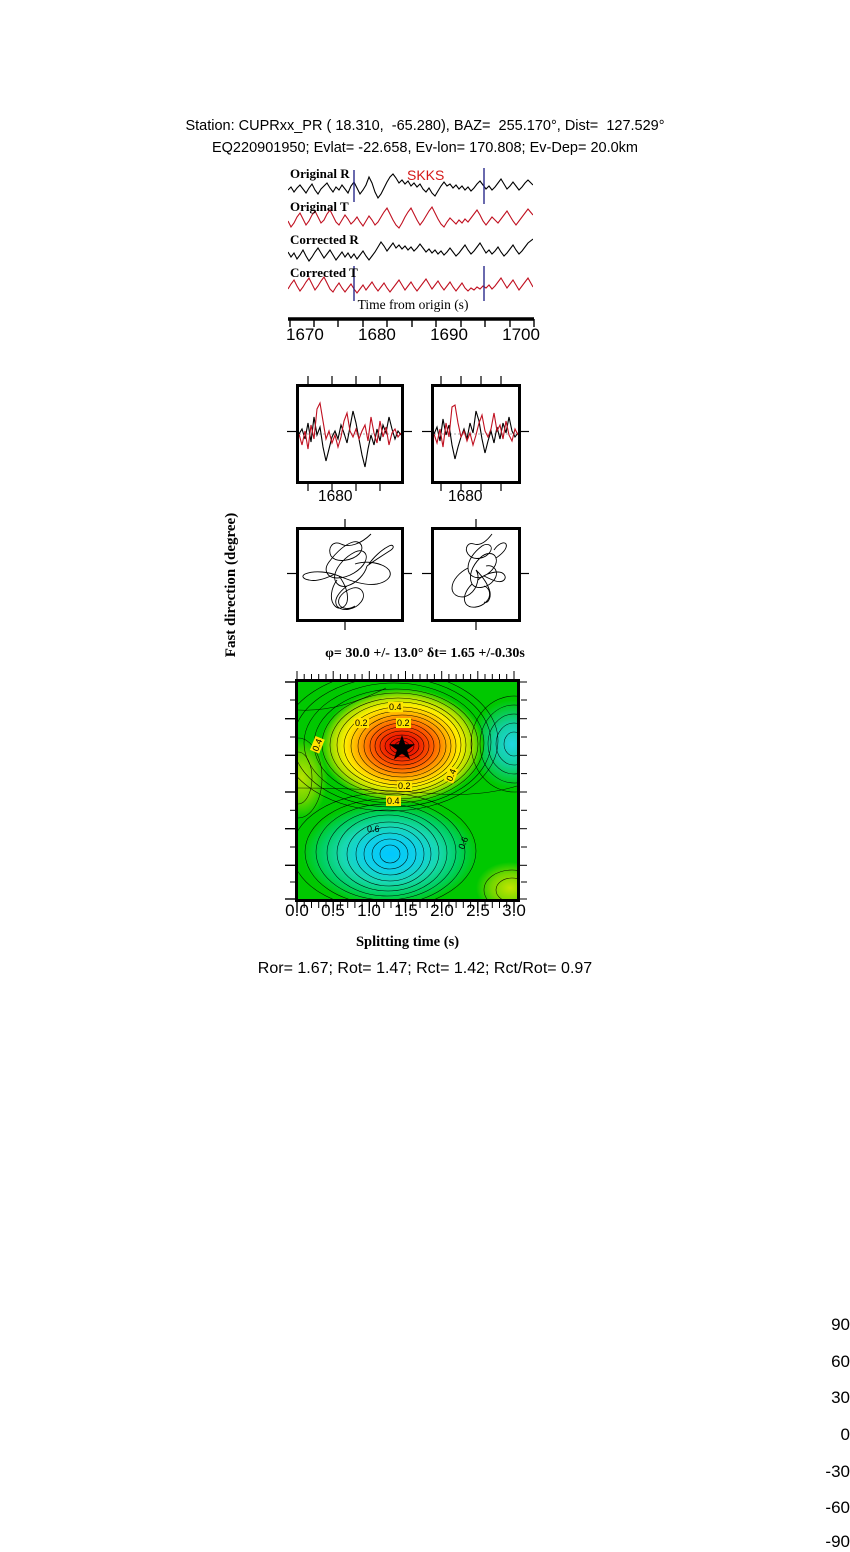 The width and height of the screenshot is (850, 1552). Describe the element at coordinates (442, 910) in the screenshot. I see `x-tick-label: 2.0` at that location.